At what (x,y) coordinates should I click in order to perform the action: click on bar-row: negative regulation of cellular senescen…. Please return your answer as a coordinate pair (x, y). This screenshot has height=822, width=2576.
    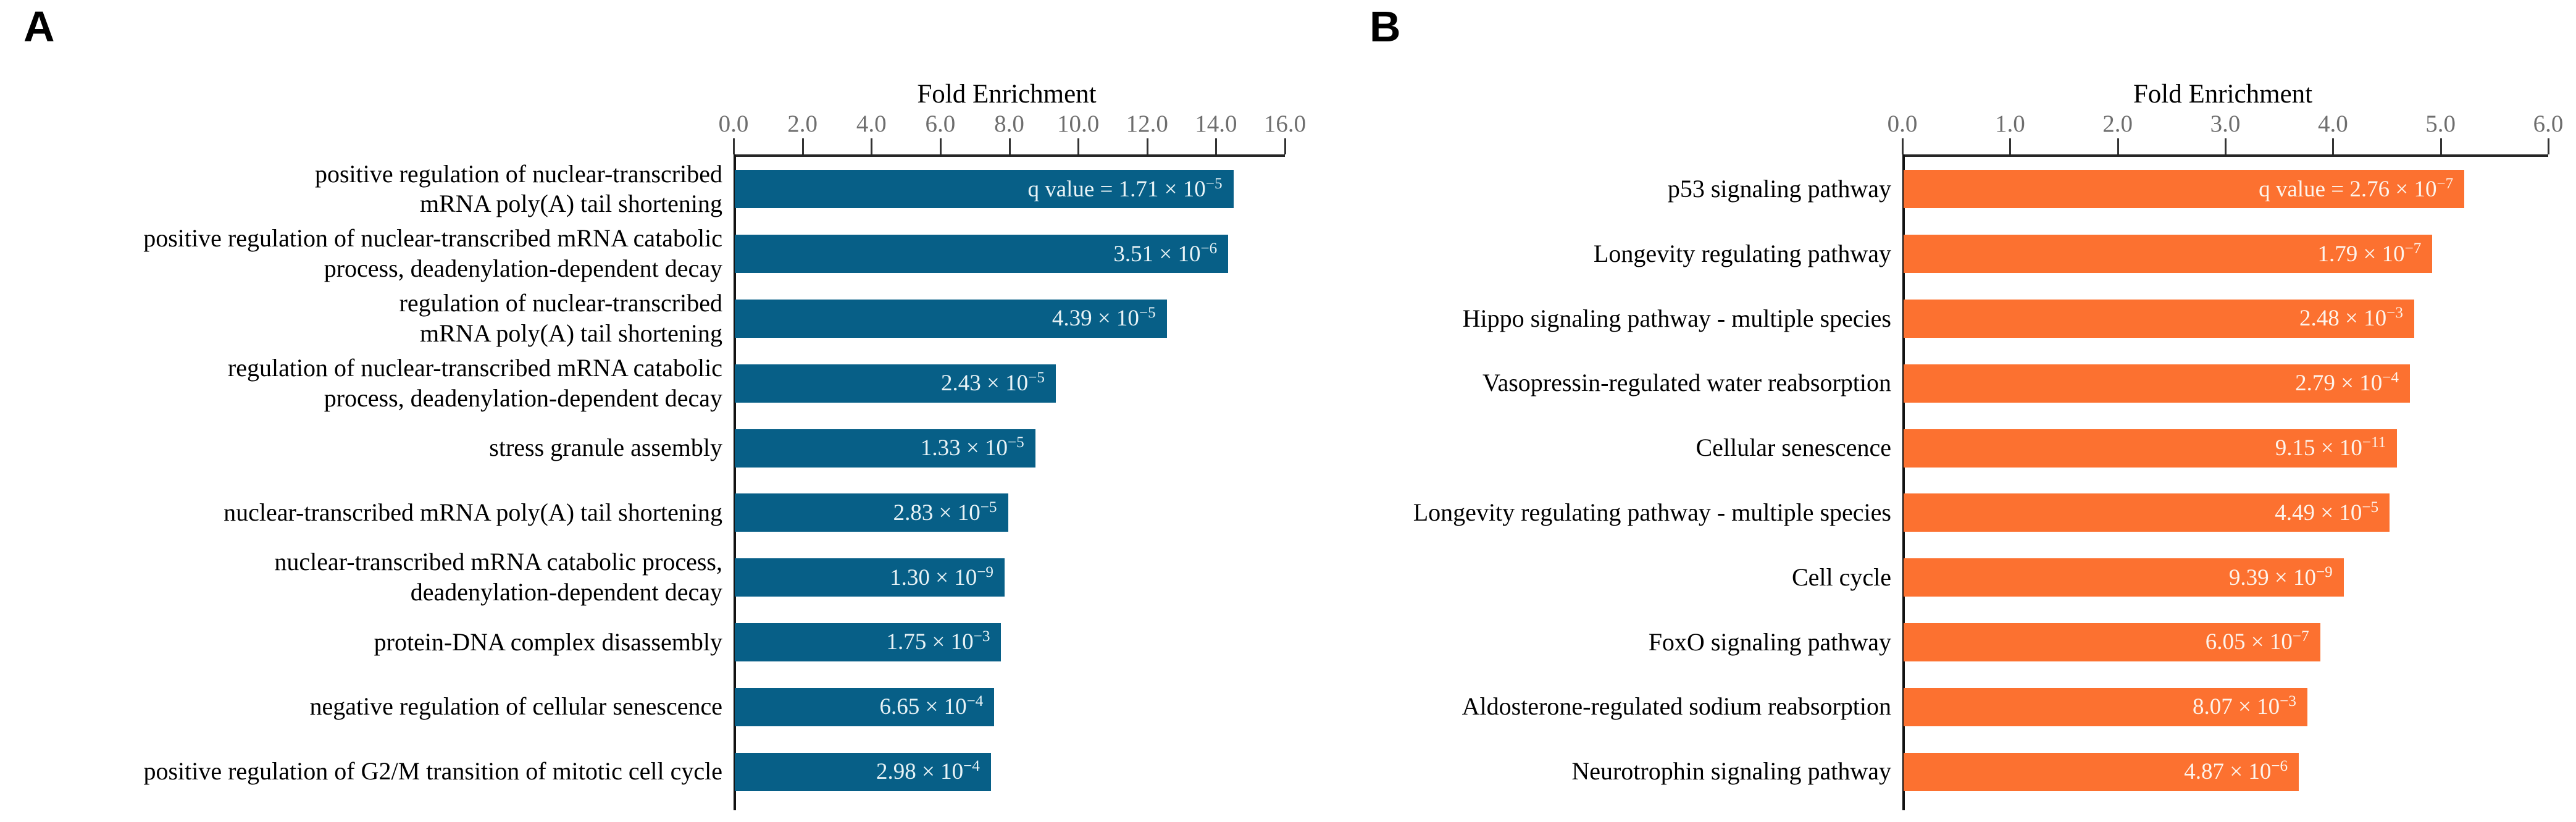
    Looking at the image, I should click on (640, 706).